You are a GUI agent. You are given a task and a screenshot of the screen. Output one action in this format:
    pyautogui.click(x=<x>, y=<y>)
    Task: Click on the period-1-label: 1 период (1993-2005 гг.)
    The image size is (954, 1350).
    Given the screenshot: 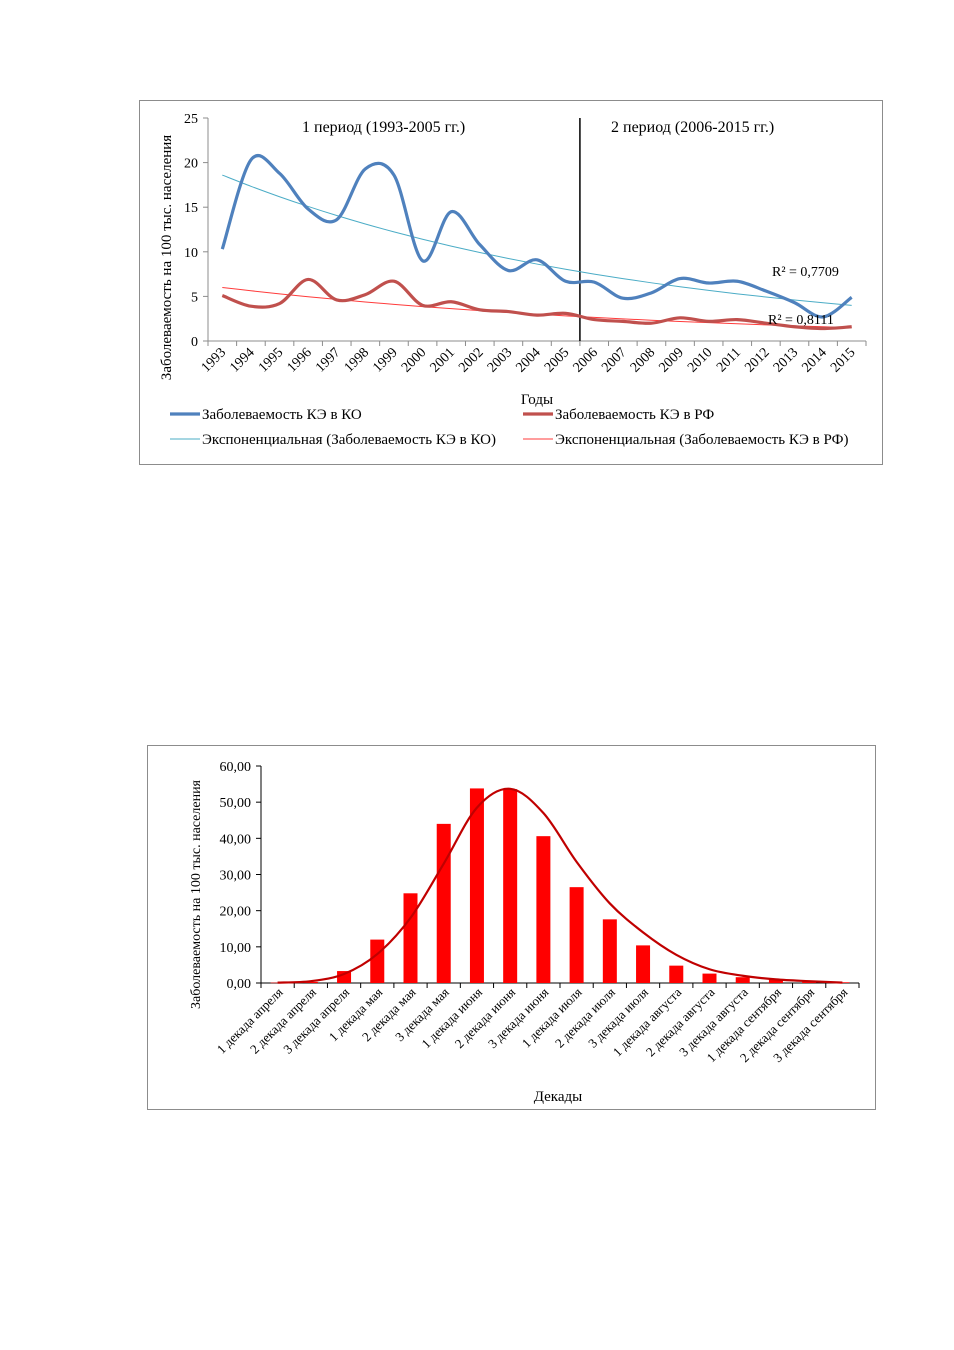 What is the action you would take?
    pyautogui.click(x=383, y=127)
    